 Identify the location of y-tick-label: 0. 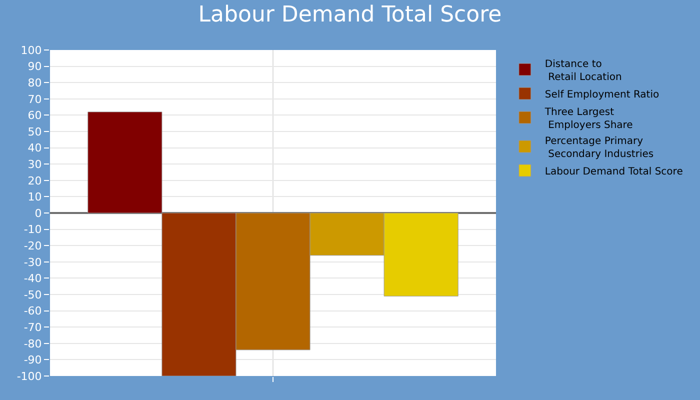
(38, 213).